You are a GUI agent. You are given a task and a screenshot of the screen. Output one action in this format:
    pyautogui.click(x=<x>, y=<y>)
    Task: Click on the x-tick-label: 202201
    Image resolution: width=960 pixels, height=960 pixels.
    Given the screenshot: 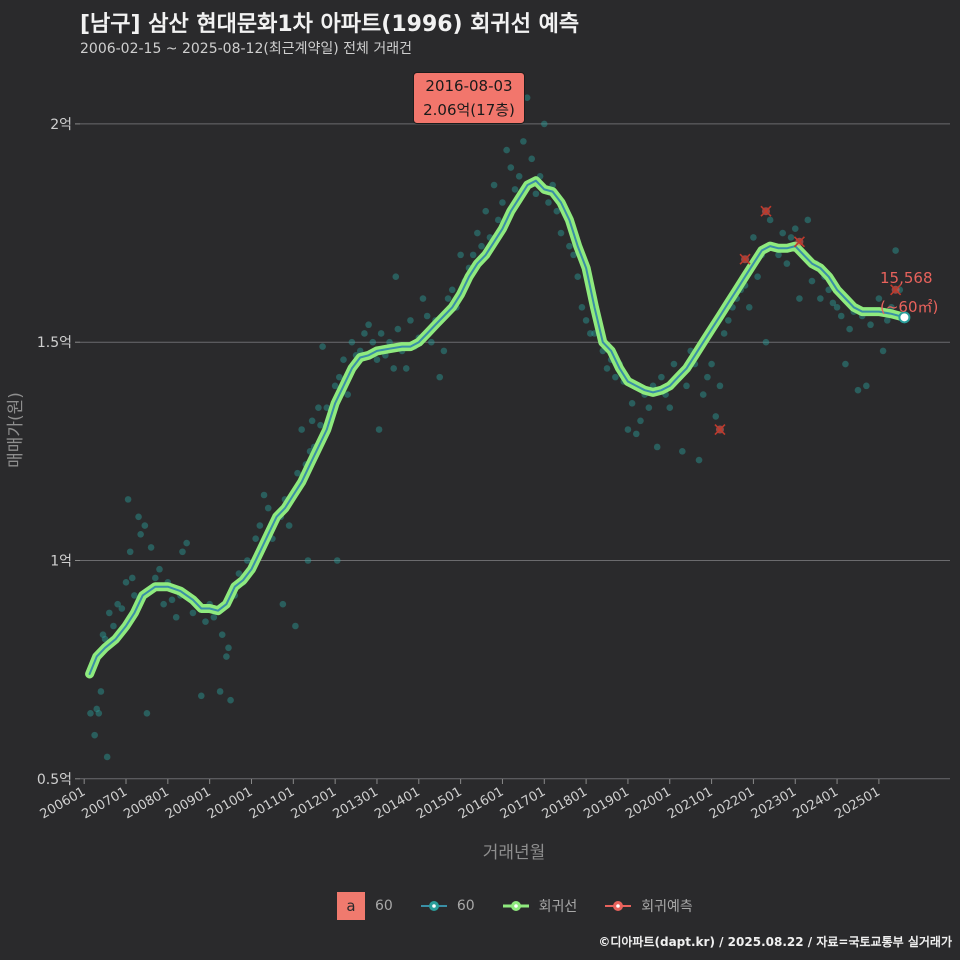 What is the action you would take?
    pyautogui.click(x=732, y=803)
    